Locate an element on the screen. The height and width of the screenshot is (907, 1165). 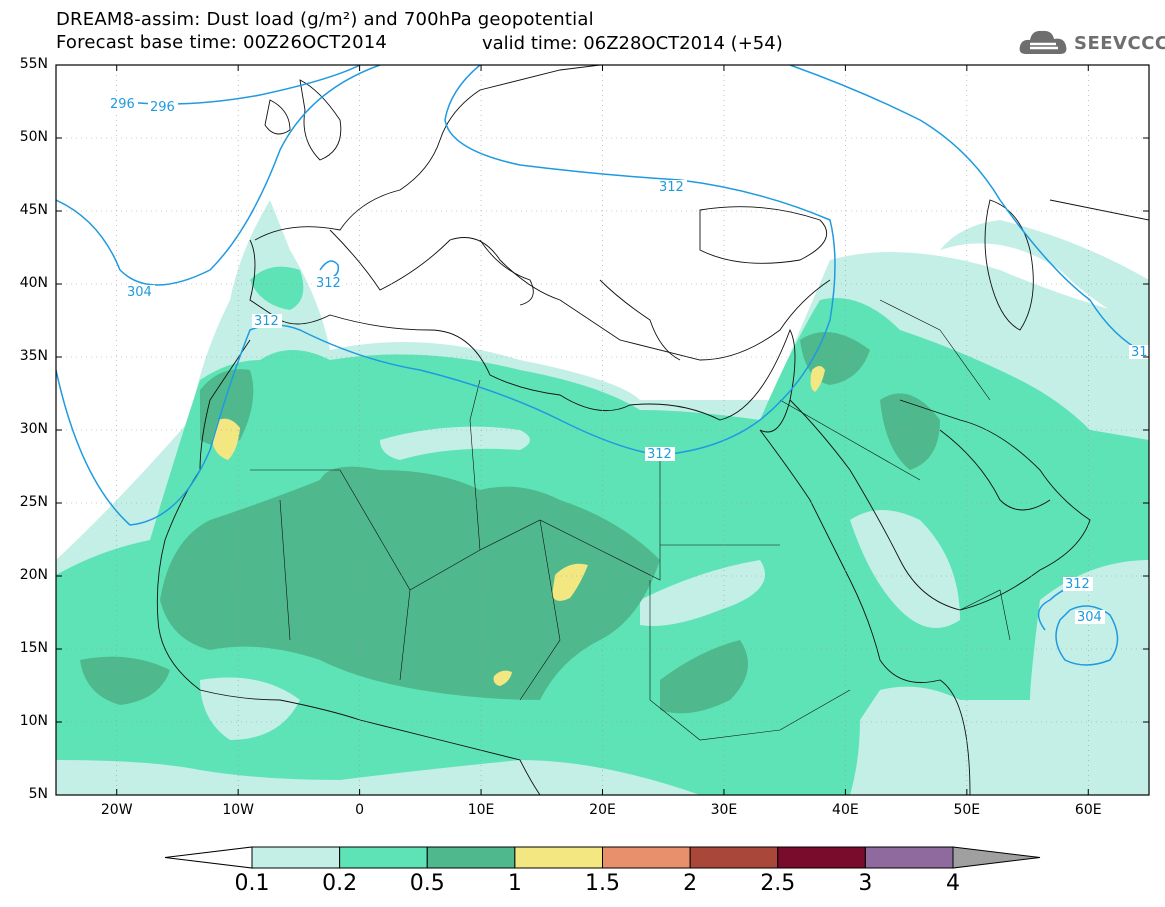
colorbar-tick-label: 0.5 is located at coordinates (427, 883).